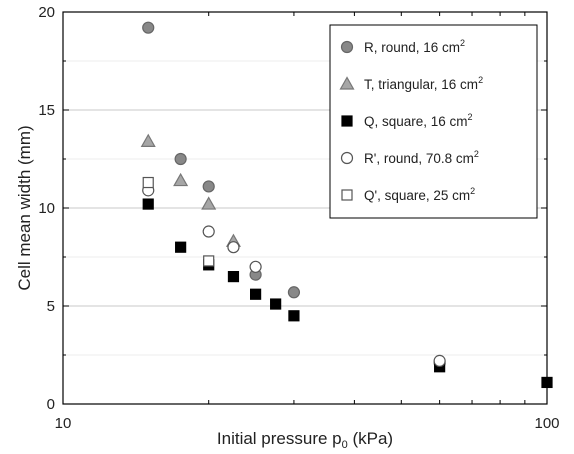 The height and width of the screenshot is (454, 574). Describe the element at coordinates (347, 47) in the screenshot. I see `legend-marker-r` at that location.